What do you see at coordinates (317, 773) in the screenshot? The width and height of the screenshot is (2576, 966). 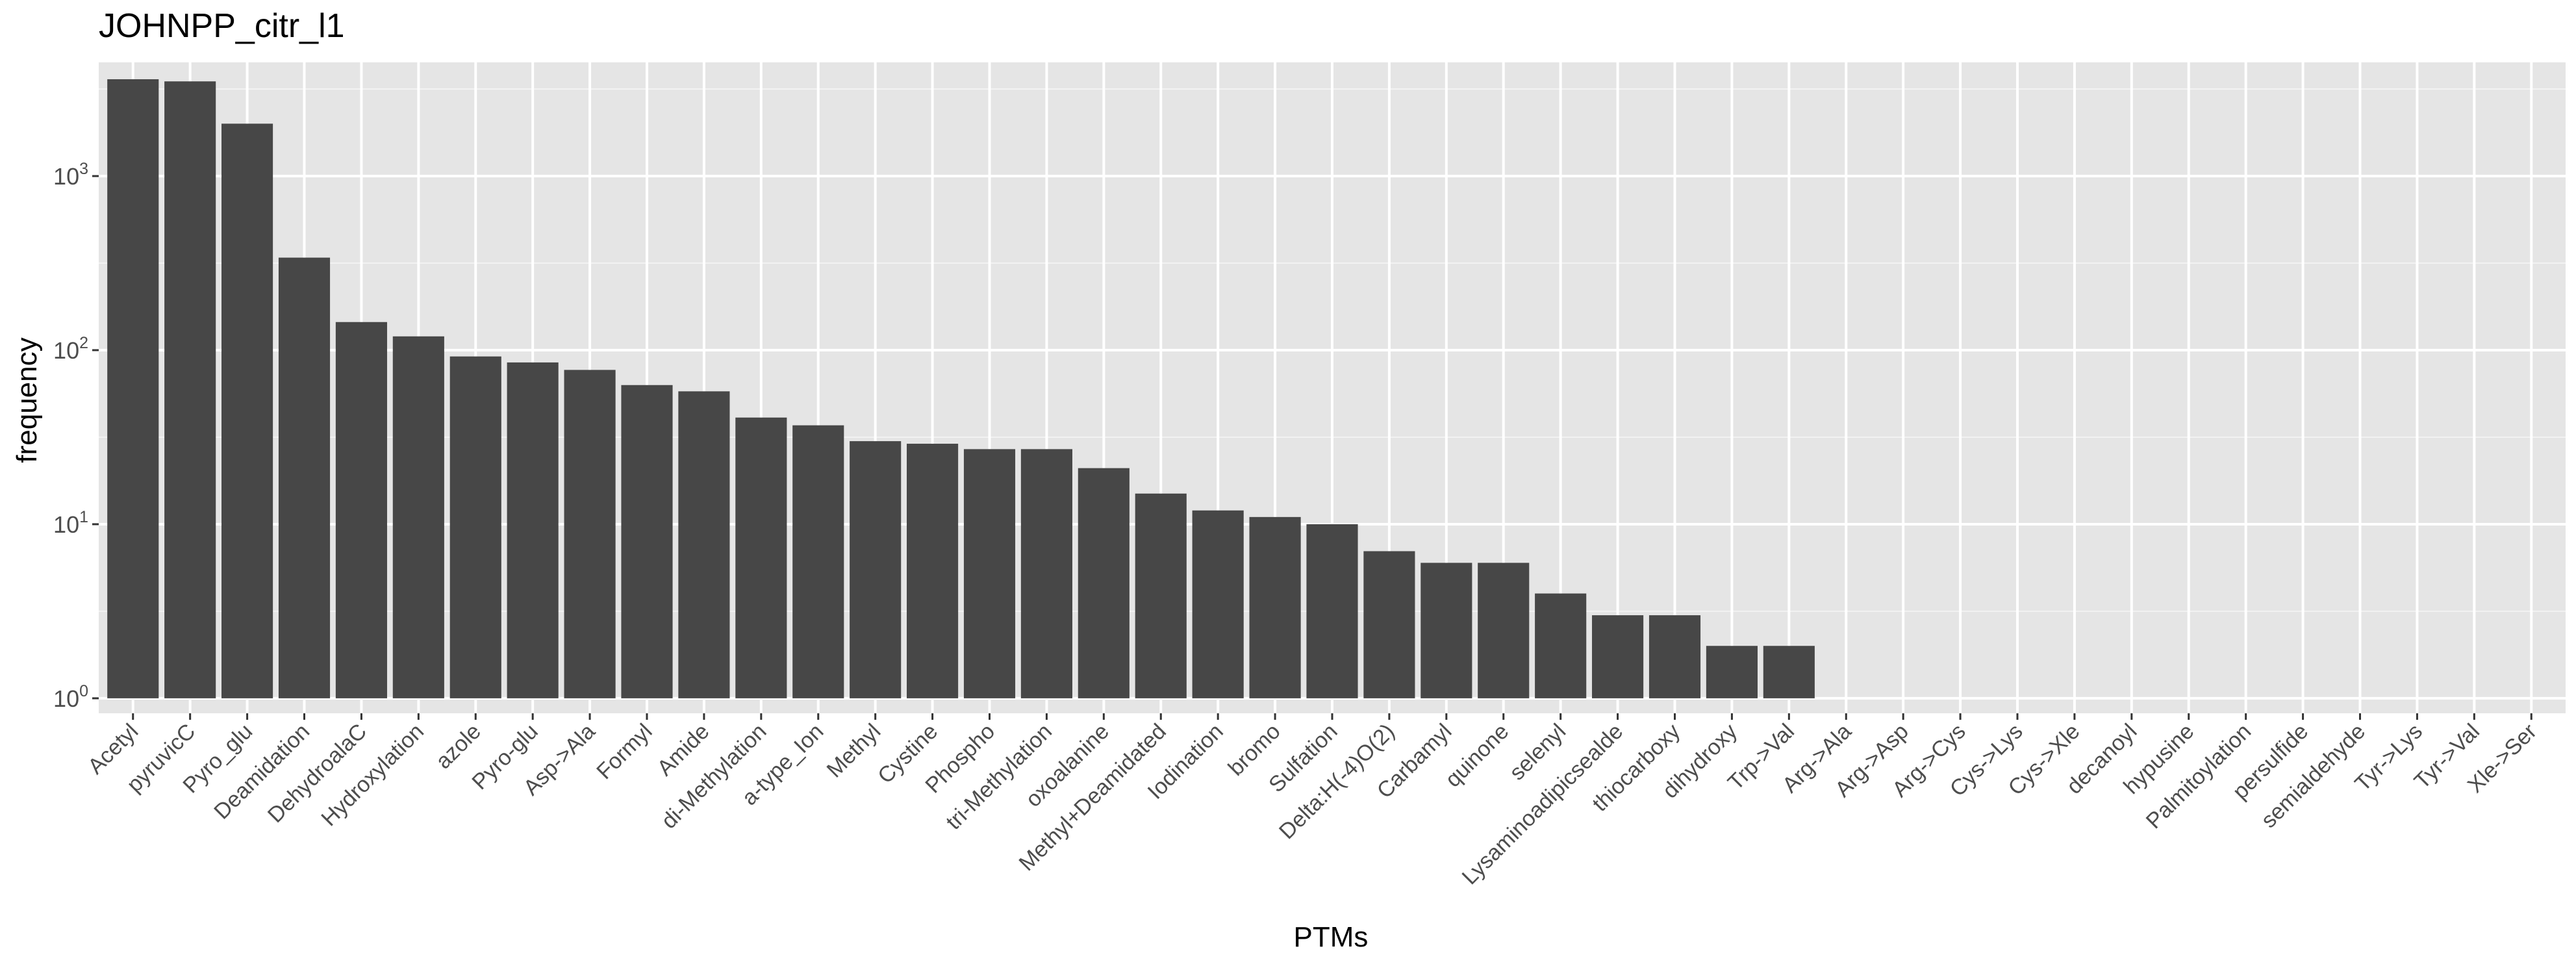 I see `x-tick-label: DehydroalaC` at bounding box center [317, 773].